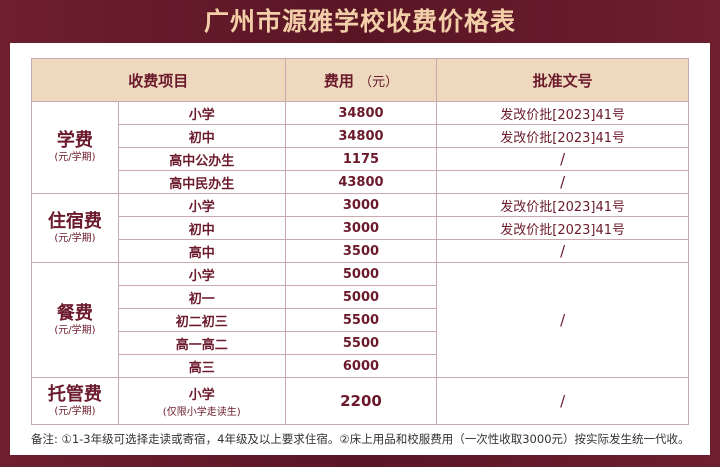 The width and height of the screenshot is (720, 467). I want to click on level-cell: 高中, so click(201, 251).